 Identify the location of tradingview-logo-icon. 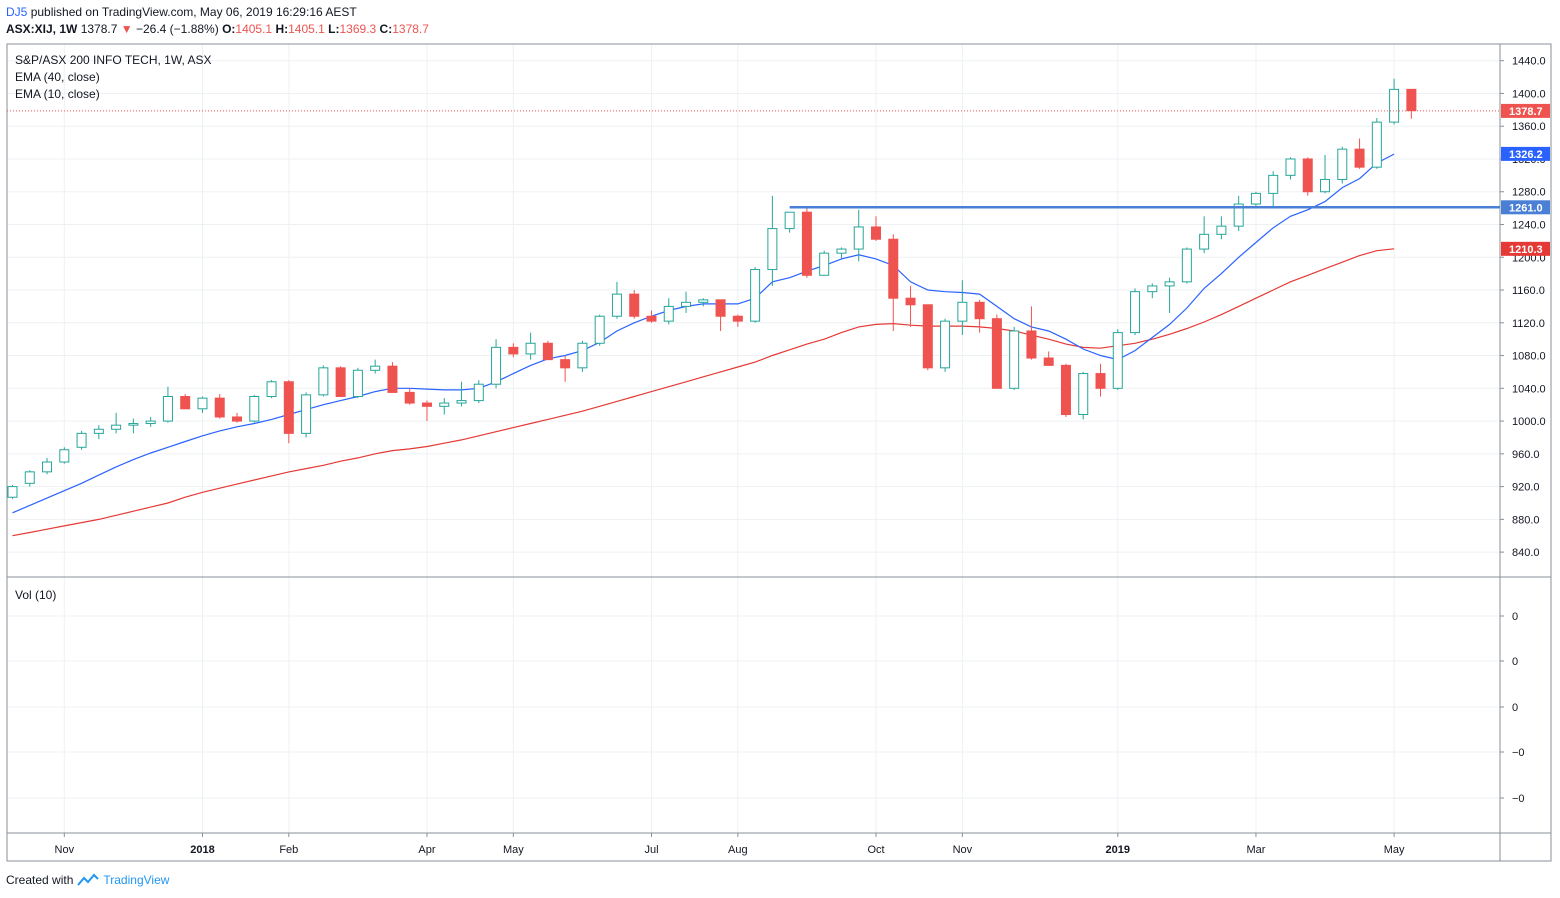
(88, 879).